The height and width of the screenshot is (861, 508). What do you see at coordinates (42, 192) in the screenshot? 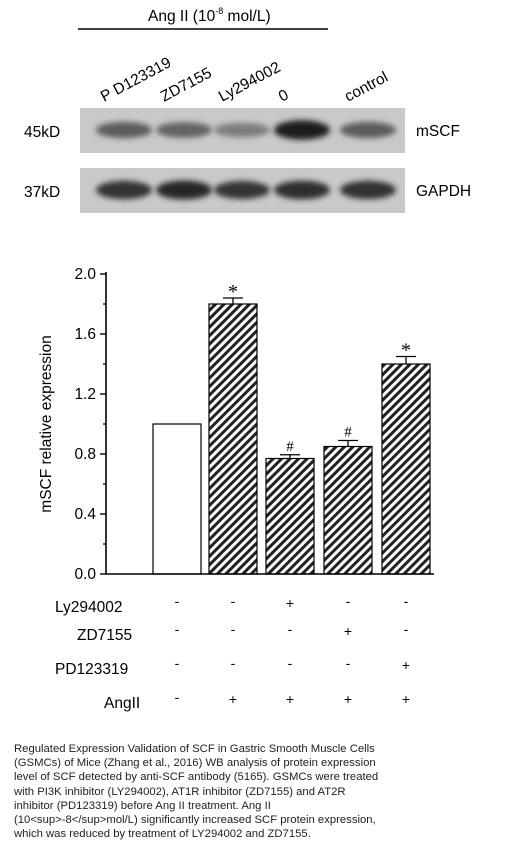
I see `marker-label: 37kD` at bounding box center [42, 192].